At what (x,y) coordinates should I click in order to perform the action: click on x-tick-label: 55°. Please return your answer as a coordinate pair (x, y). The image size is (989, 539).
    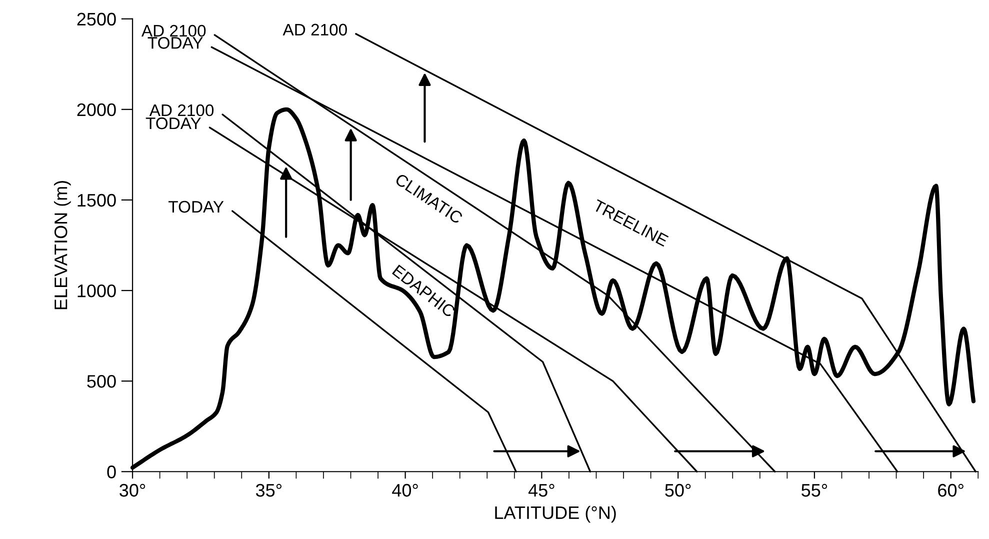
    Looking at the image, I should click on (815, 490).